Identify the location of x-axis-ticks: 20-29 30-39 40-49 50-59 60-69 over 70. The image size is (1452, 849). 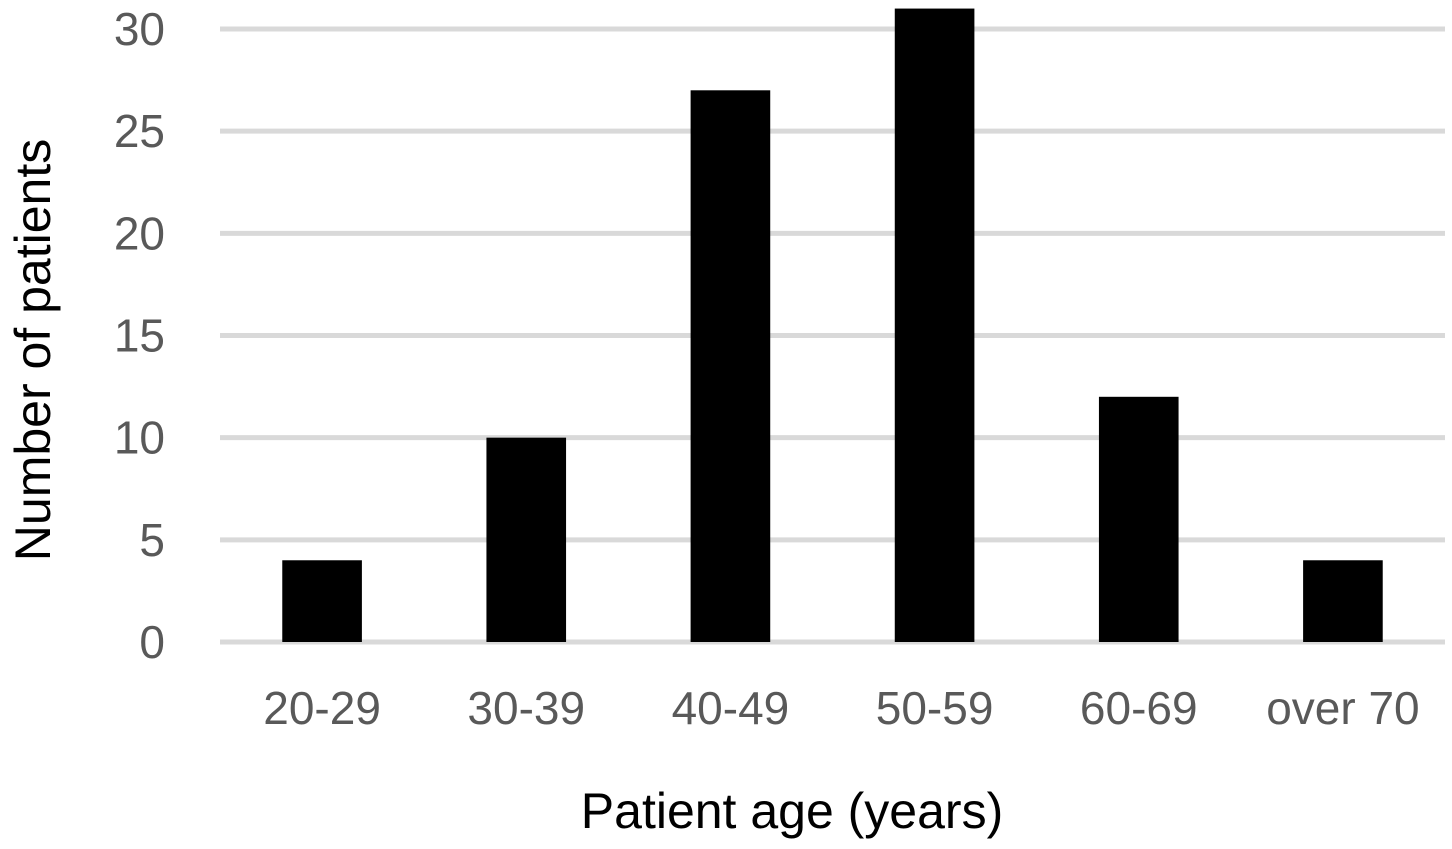
(841, 708).